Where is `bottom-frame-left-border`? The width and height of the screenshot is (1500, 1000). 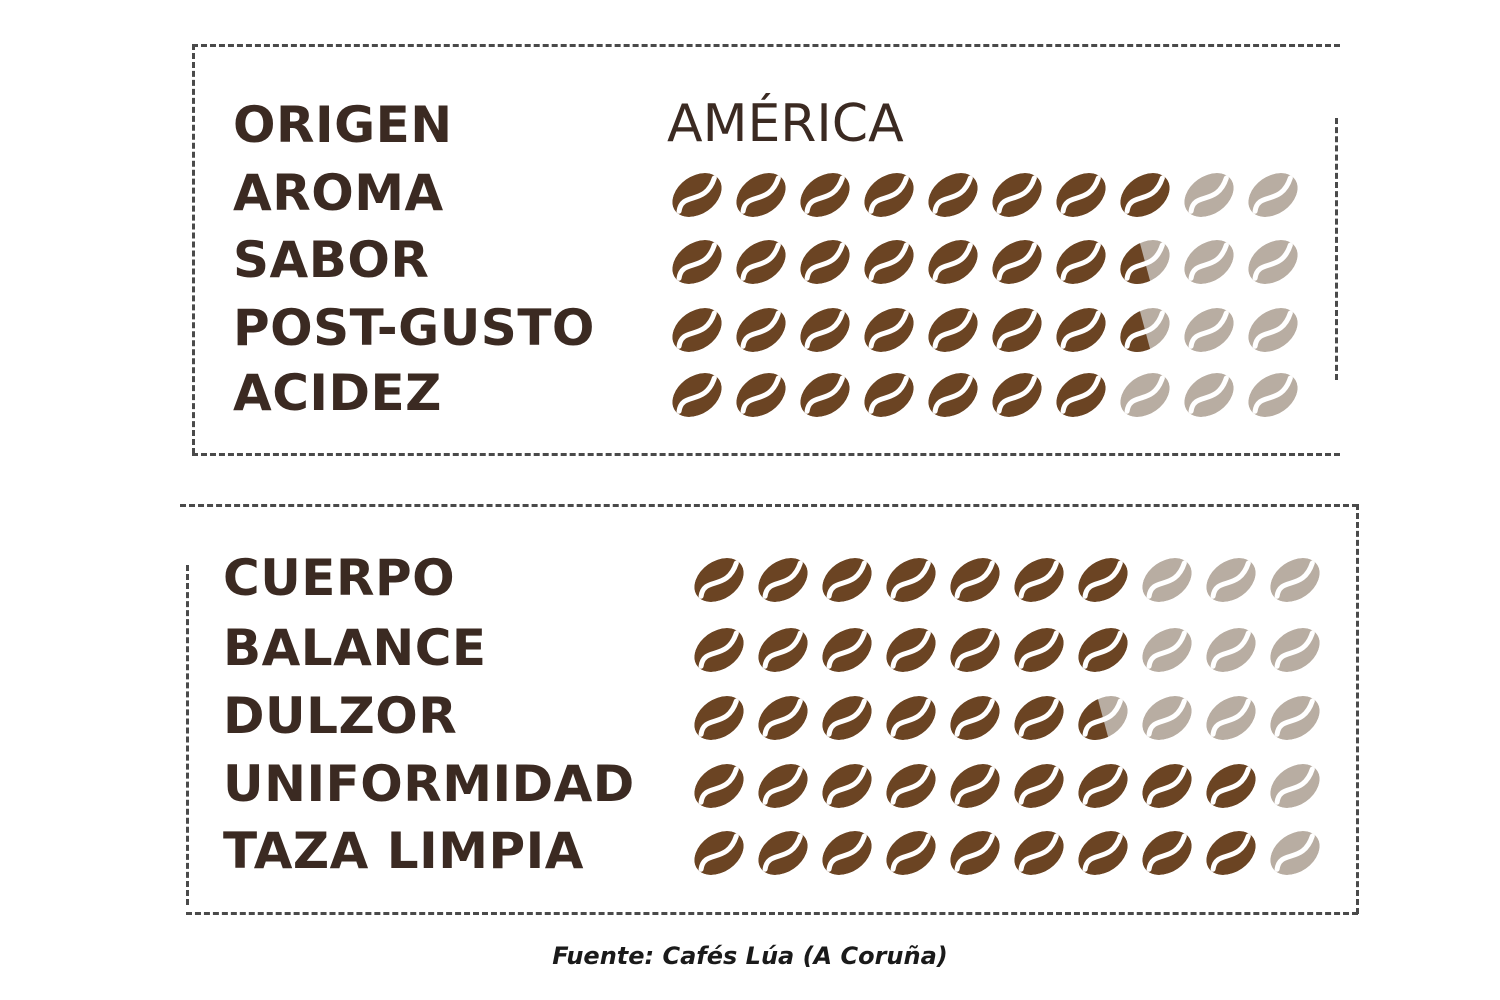
bottom-frame-left-border is located at coordinates (187, 735).